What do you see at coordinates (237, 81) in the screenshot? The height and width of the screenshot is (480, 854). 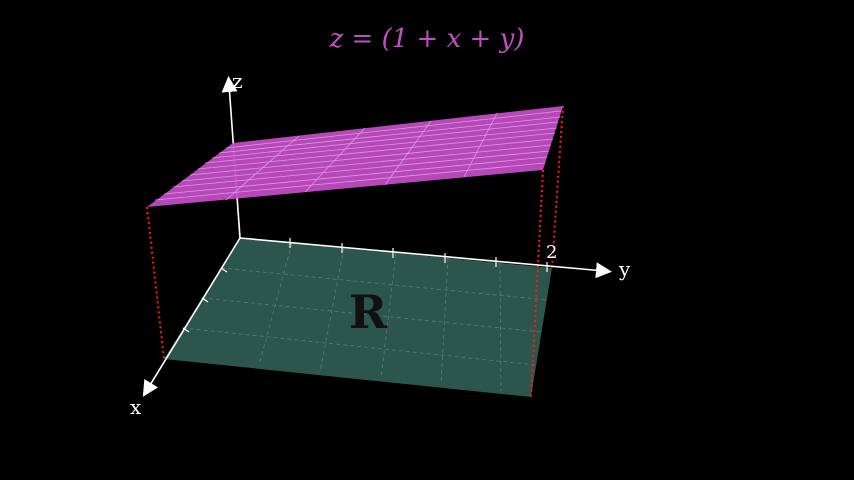 I see `z-axis-label: z` at bounding box center [237, 81].